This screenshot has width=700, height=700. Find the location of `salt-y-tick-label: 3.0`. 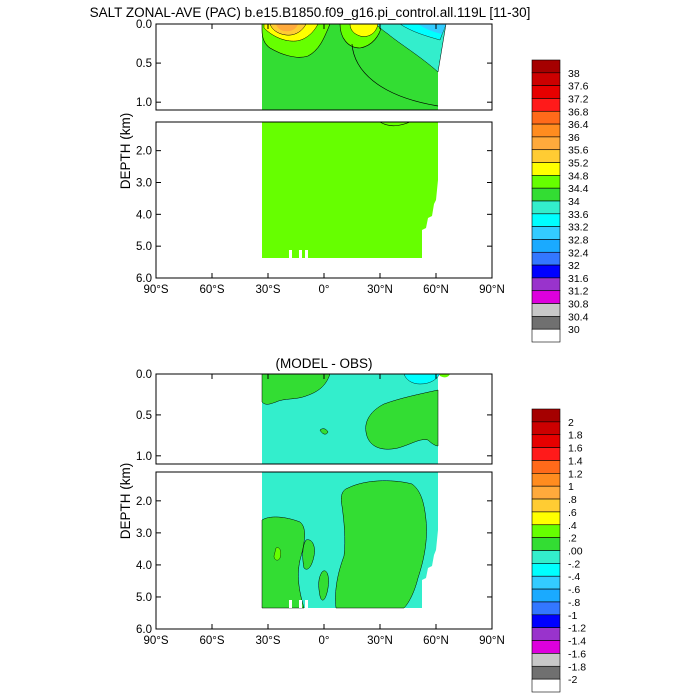

salt-y-tick-label: 3.0 is located at coordinates (144, 183).